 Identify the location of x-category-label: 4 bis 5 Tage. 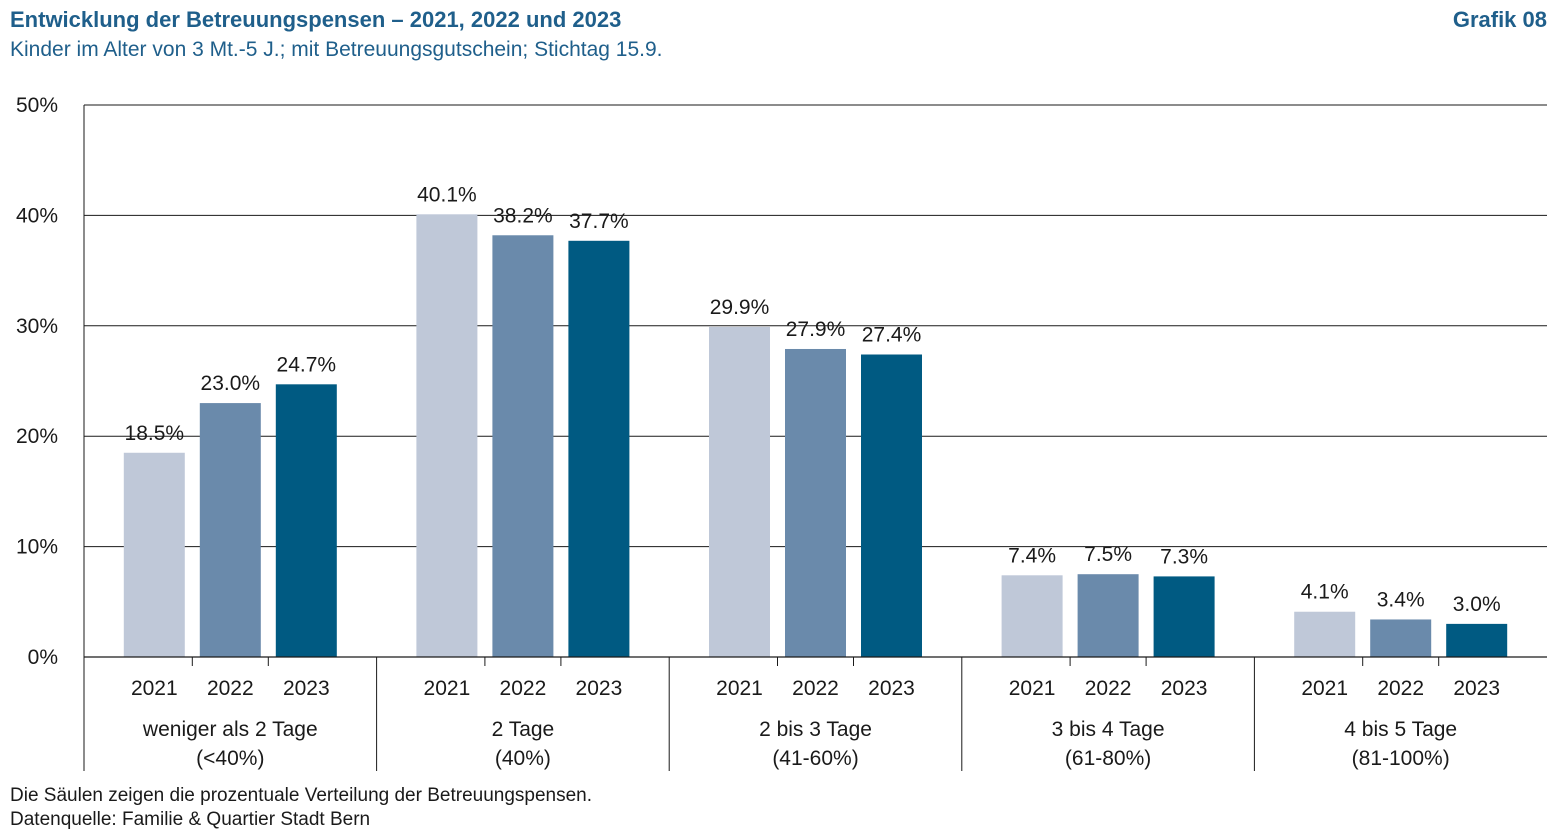
(1400, 729).